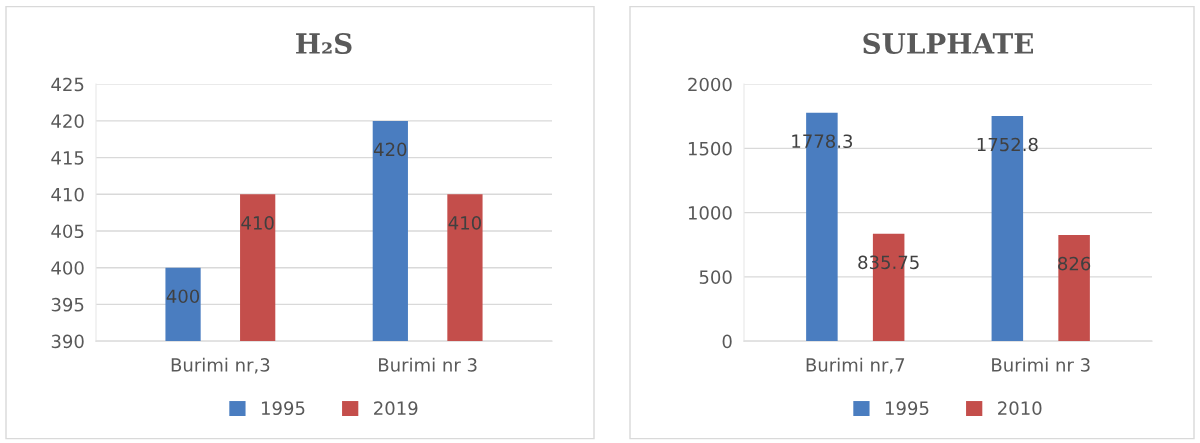 The height and width of the screenshot is (443, 1200). I want to click on y-tick-label: 2000, so click(710, 84).